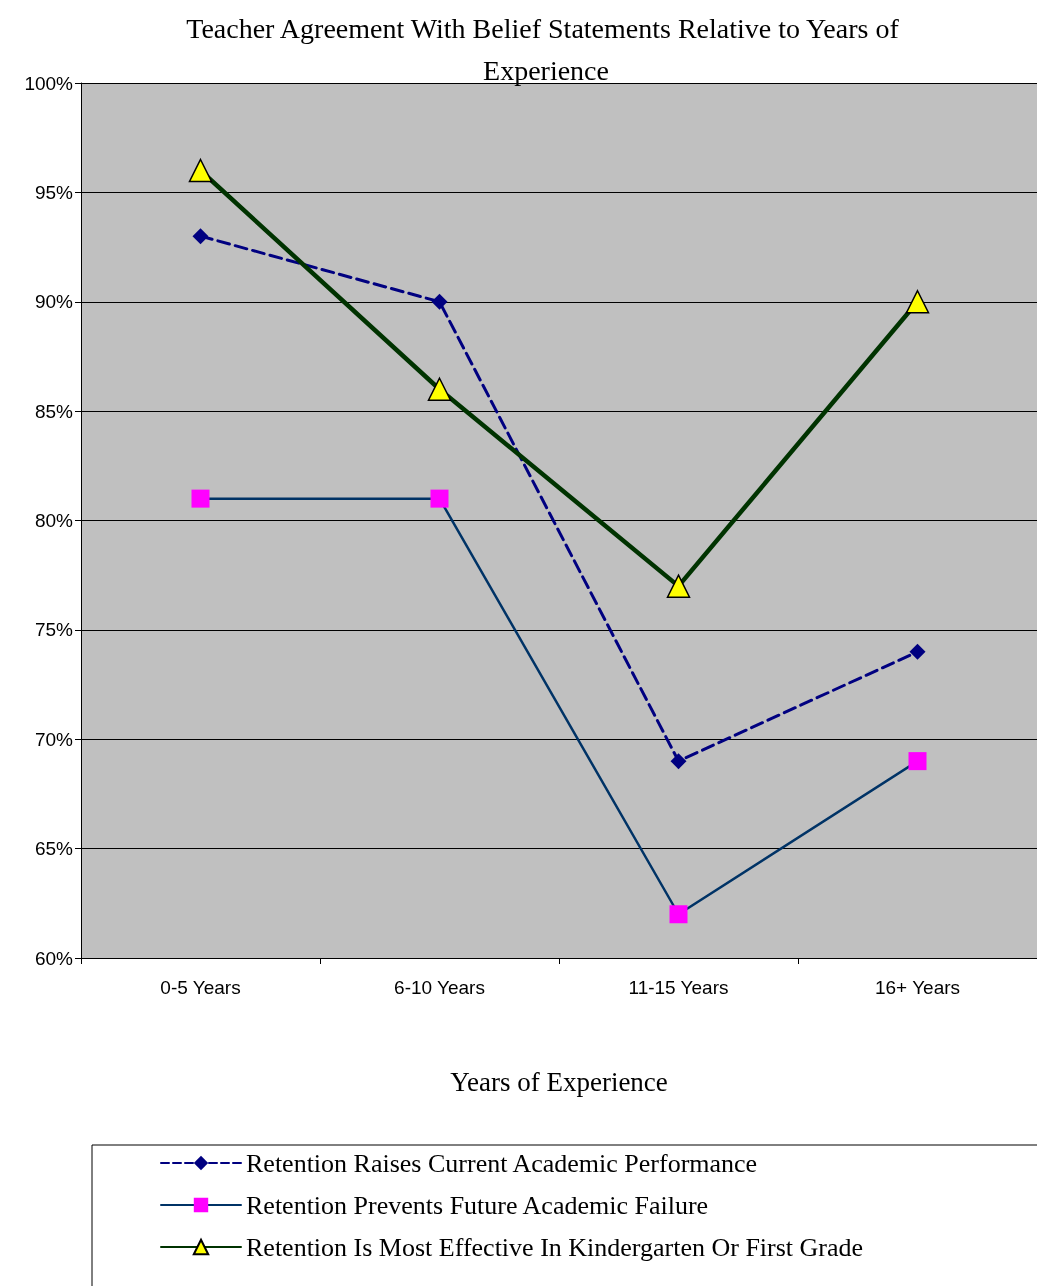 This screenshot has height=1286, width=1037. Describe the element at coordinates (917, 987) in the screenshot. I see `x-tick-label: 16+ Years` at that location.